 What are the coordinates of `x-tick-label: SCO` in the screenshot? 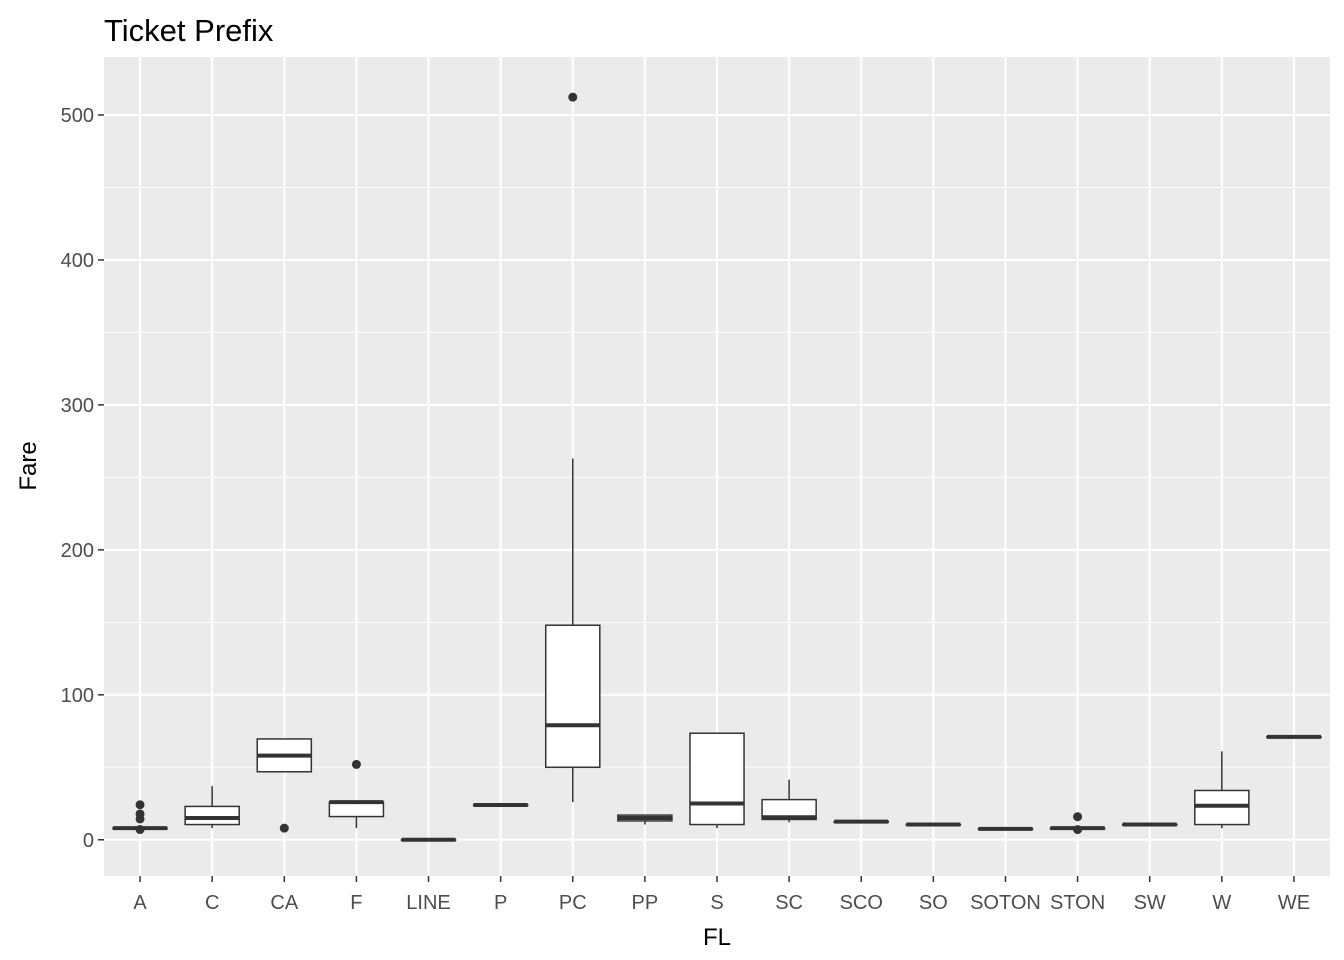 It's located at (861, 903).